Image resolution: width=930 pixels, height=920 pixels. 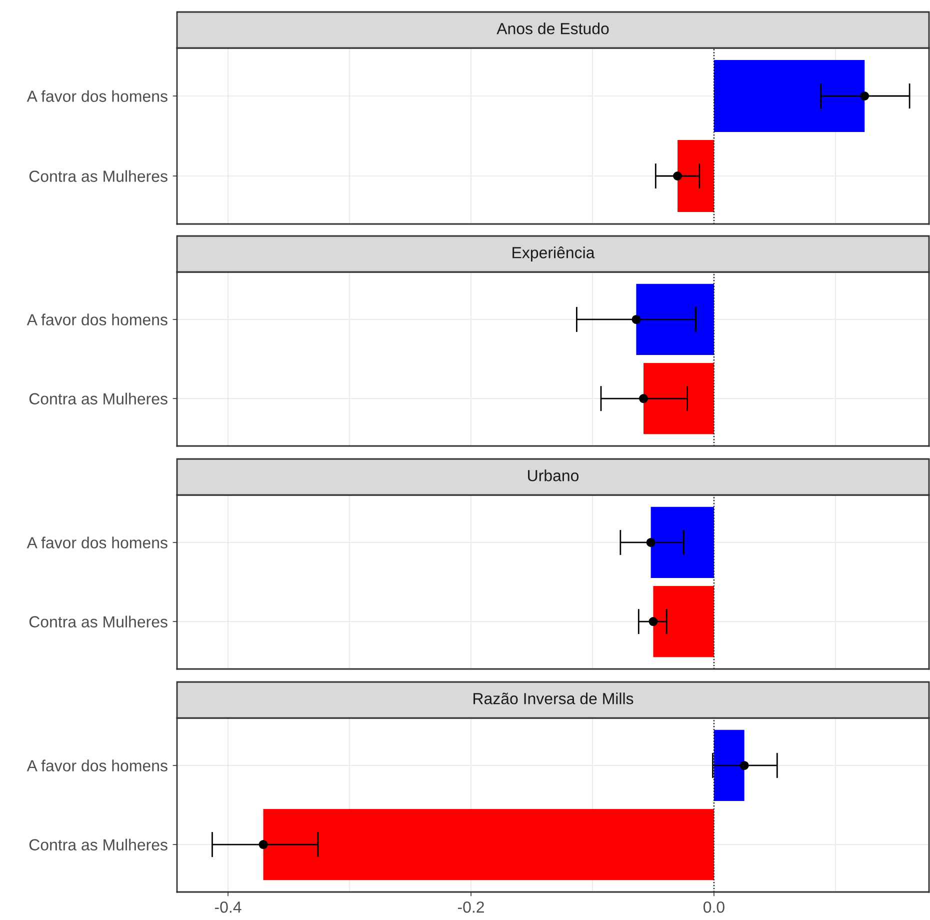 What do you see at coordinates (228, 907) in the screenshot?
I see `x-tick-label: -0.4` at bounding box center [228, 907].